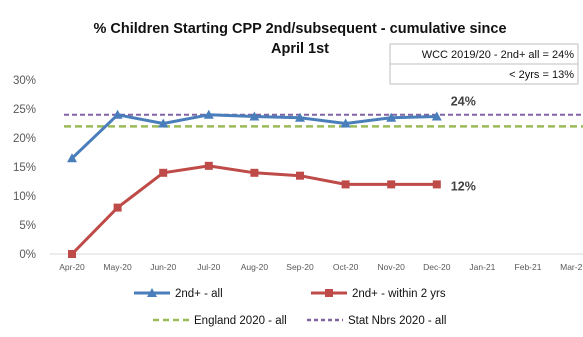 This screenshot has width=583, height=337. Describe the element at coordinates (199, 294) in the screenshot. I see `legend-label: 2nd+ - all` at that location.